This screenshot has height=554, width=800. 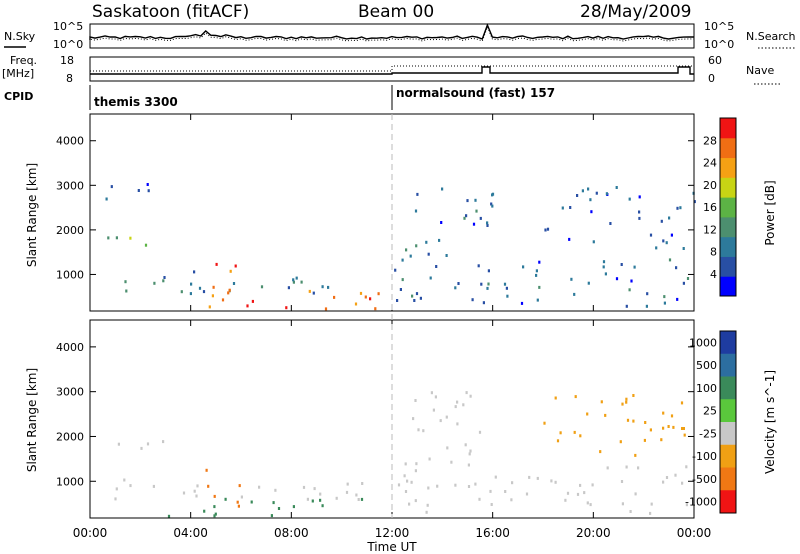 I want to click on freq-tick-bottom: 8, so click(x=69, y=78).